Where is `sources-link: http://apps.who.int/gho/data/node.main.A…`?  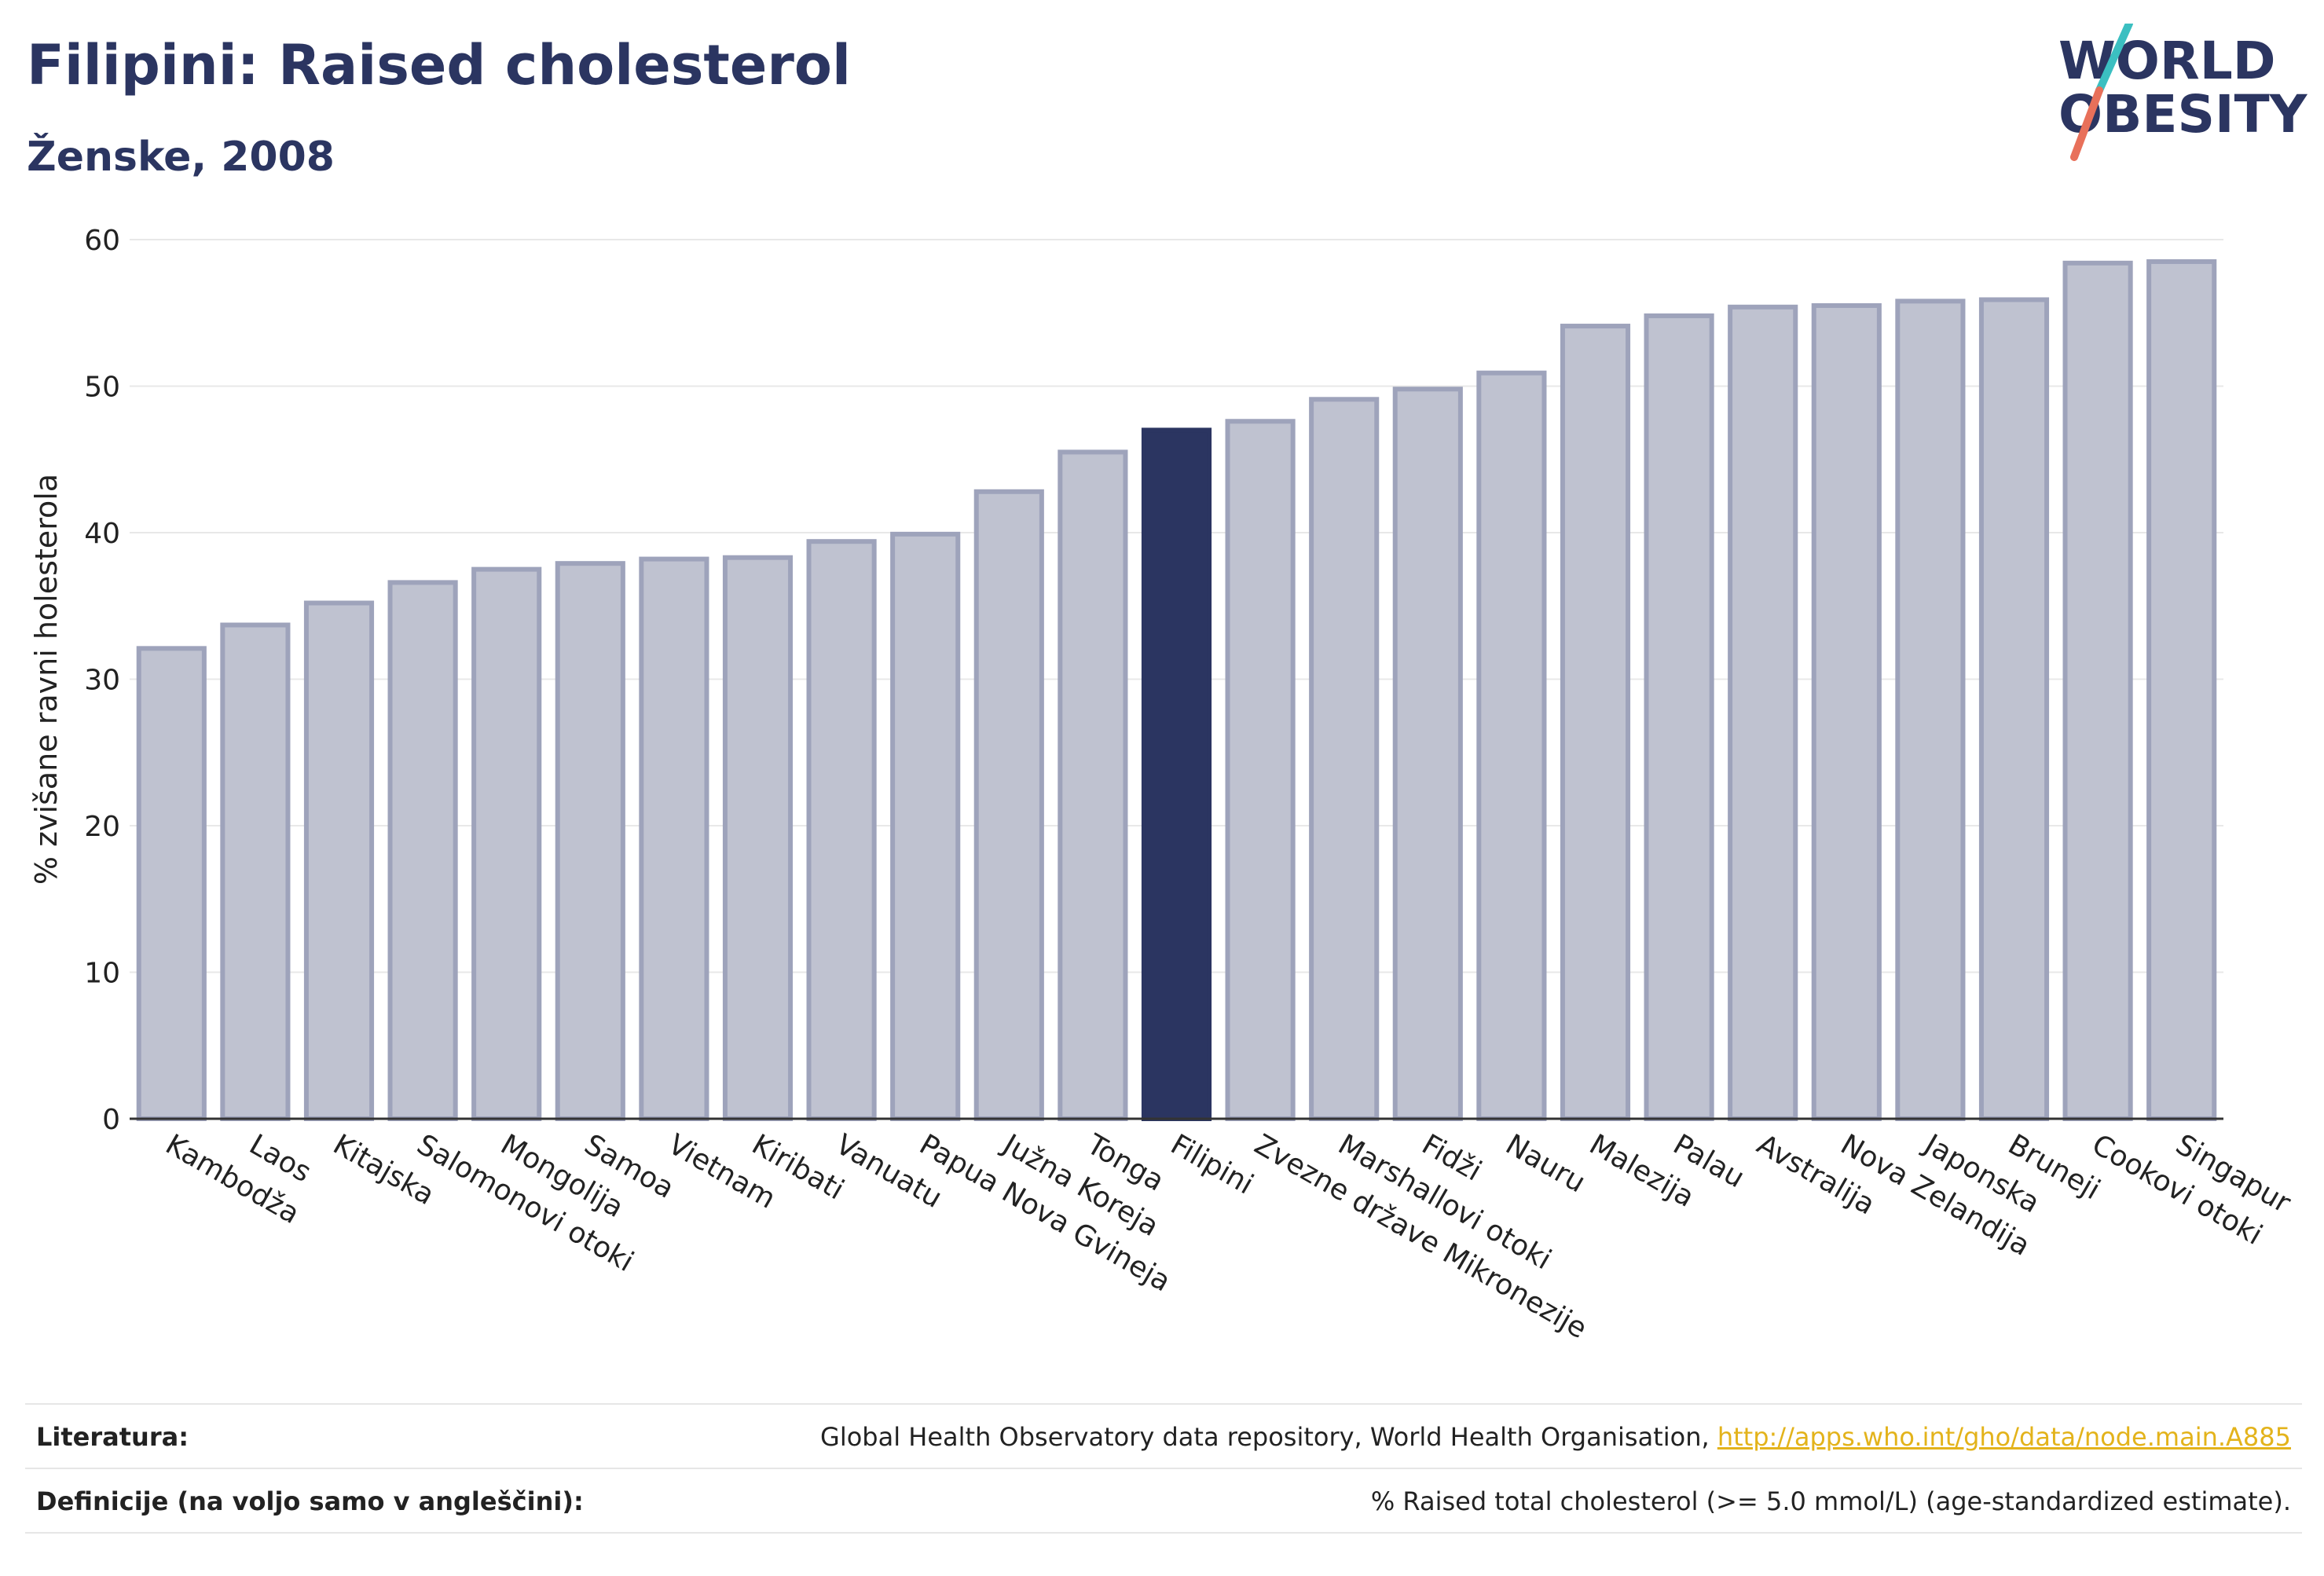
sources-link: http://apps.who.int/gho/data/node.main.A… is located at coordinates (2004, 1437).